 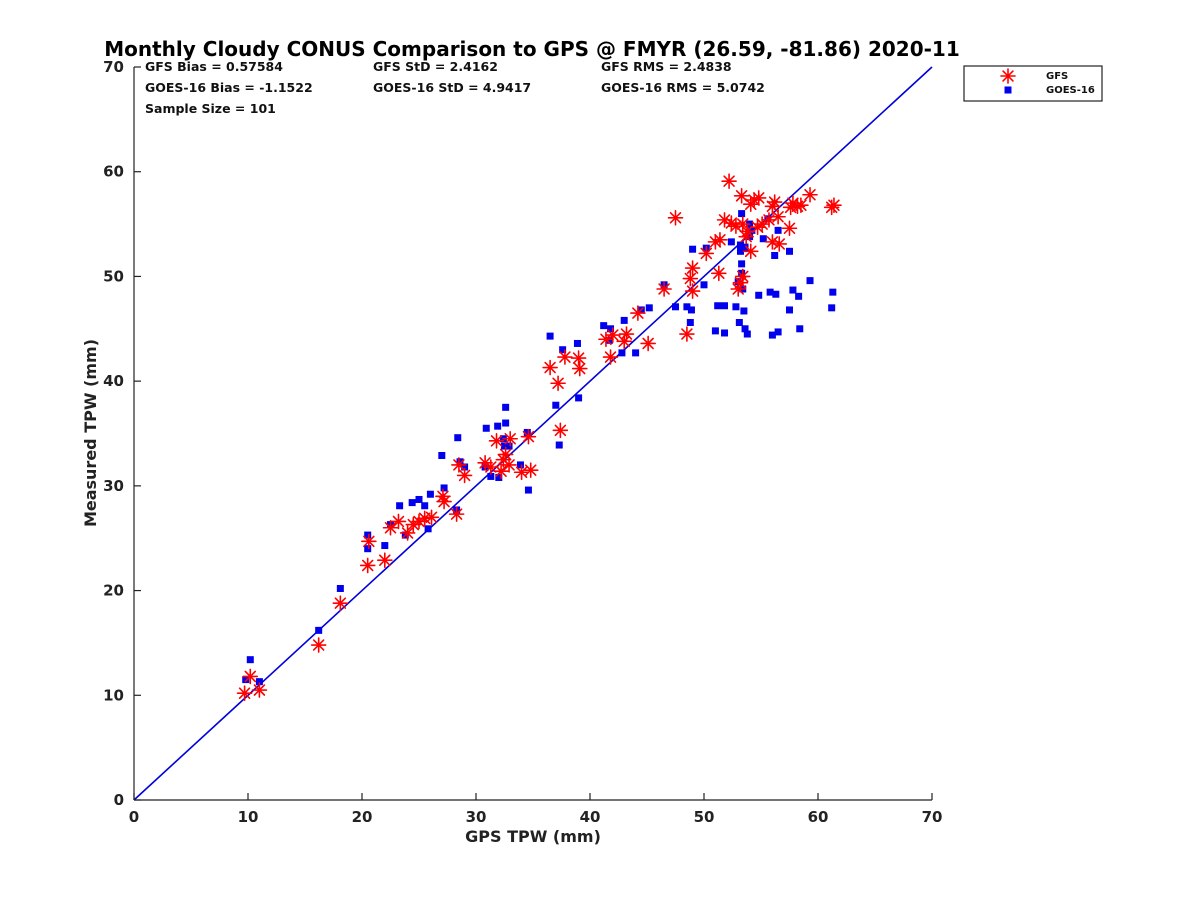 What do you see at coordinates (113, 381) in the screenshot?
I see `y-tick-label: 40` at bounding box center [113, 381].